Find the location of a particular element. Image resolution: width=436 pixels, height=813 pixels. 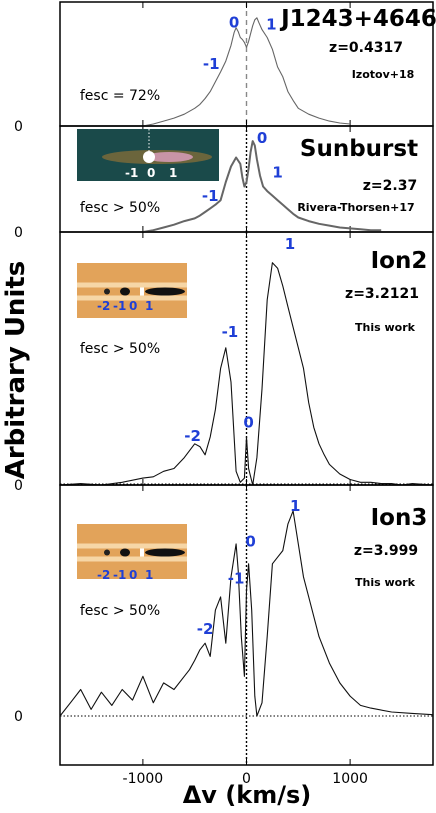

y-axis-label: Arbitrary Units is located at coordinates (16, 370).